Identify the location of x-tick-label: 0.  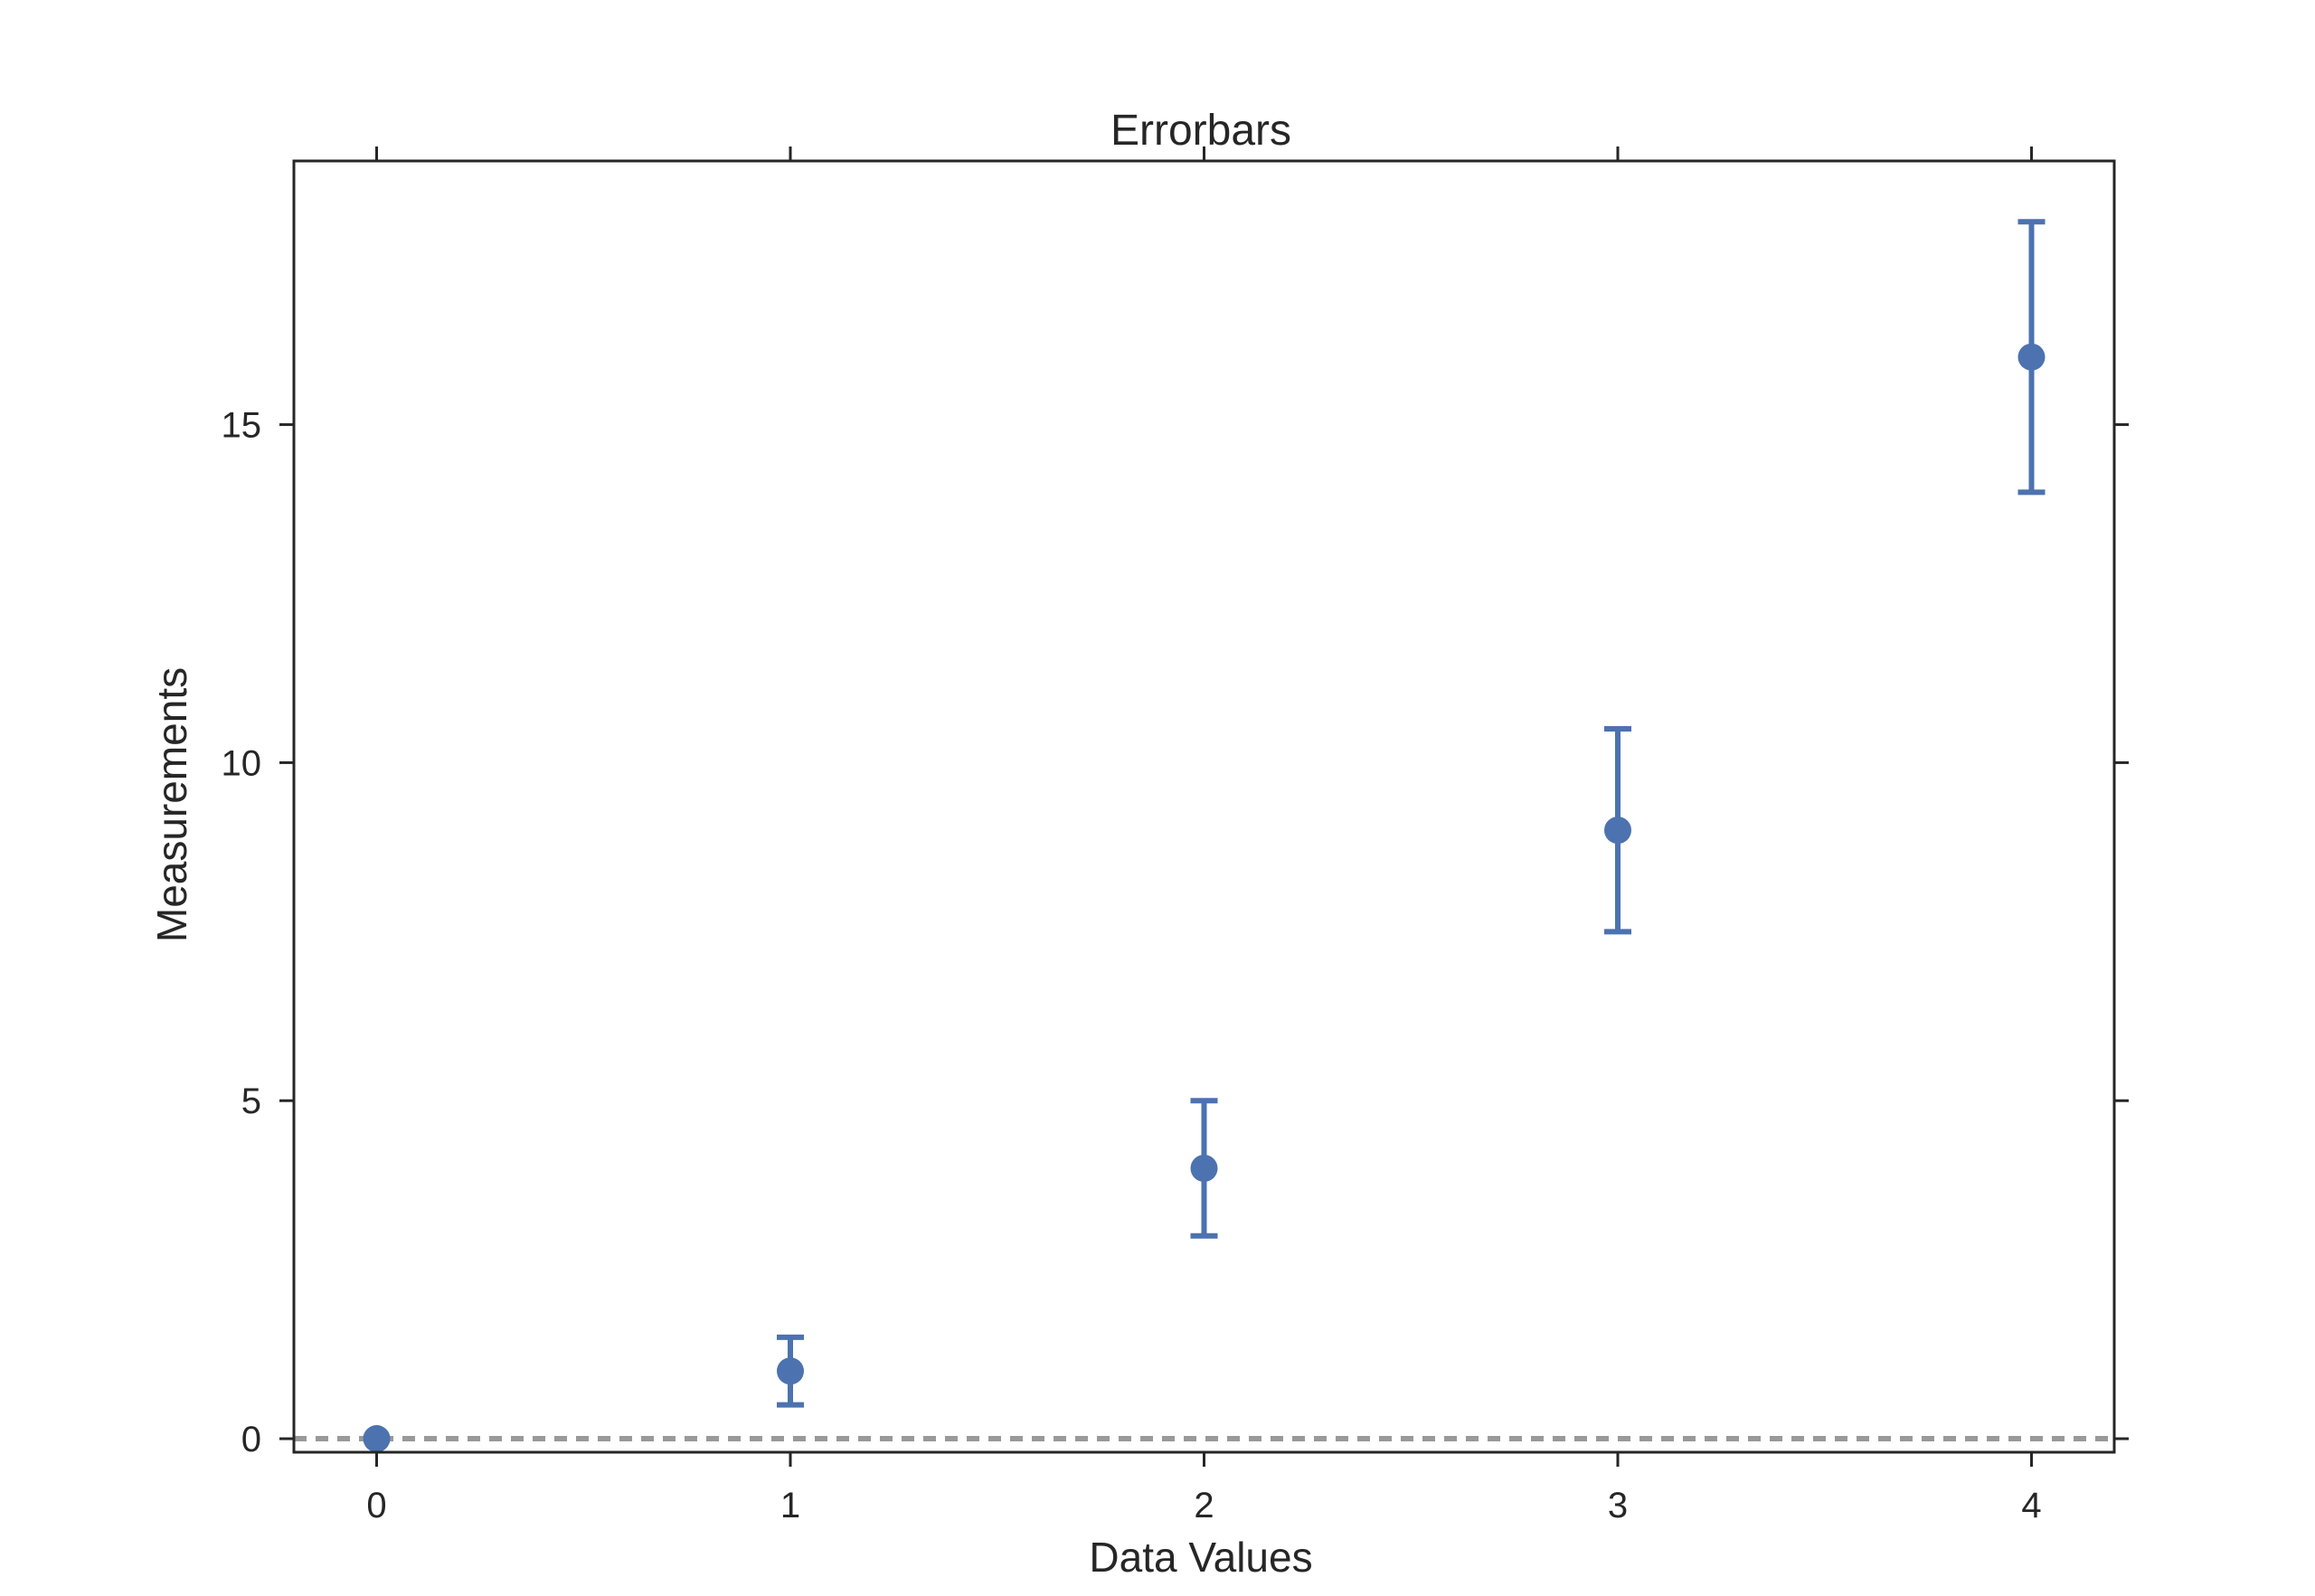
(376, 1506).